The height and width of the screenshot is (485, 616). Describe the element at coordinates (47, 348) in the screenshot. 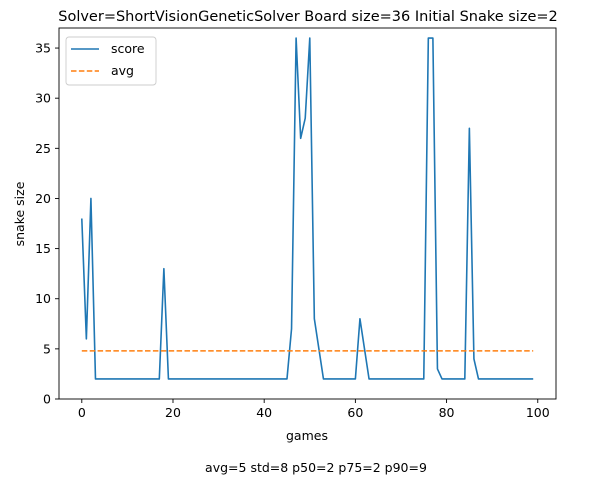

I see `y-tick-label: 5` at that location.